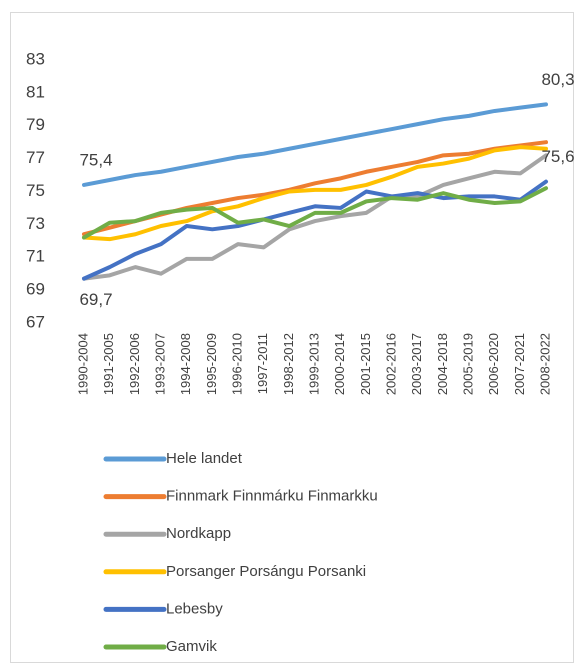  I want to click on x-tick-label: 1992-2006, so click(134, 364).